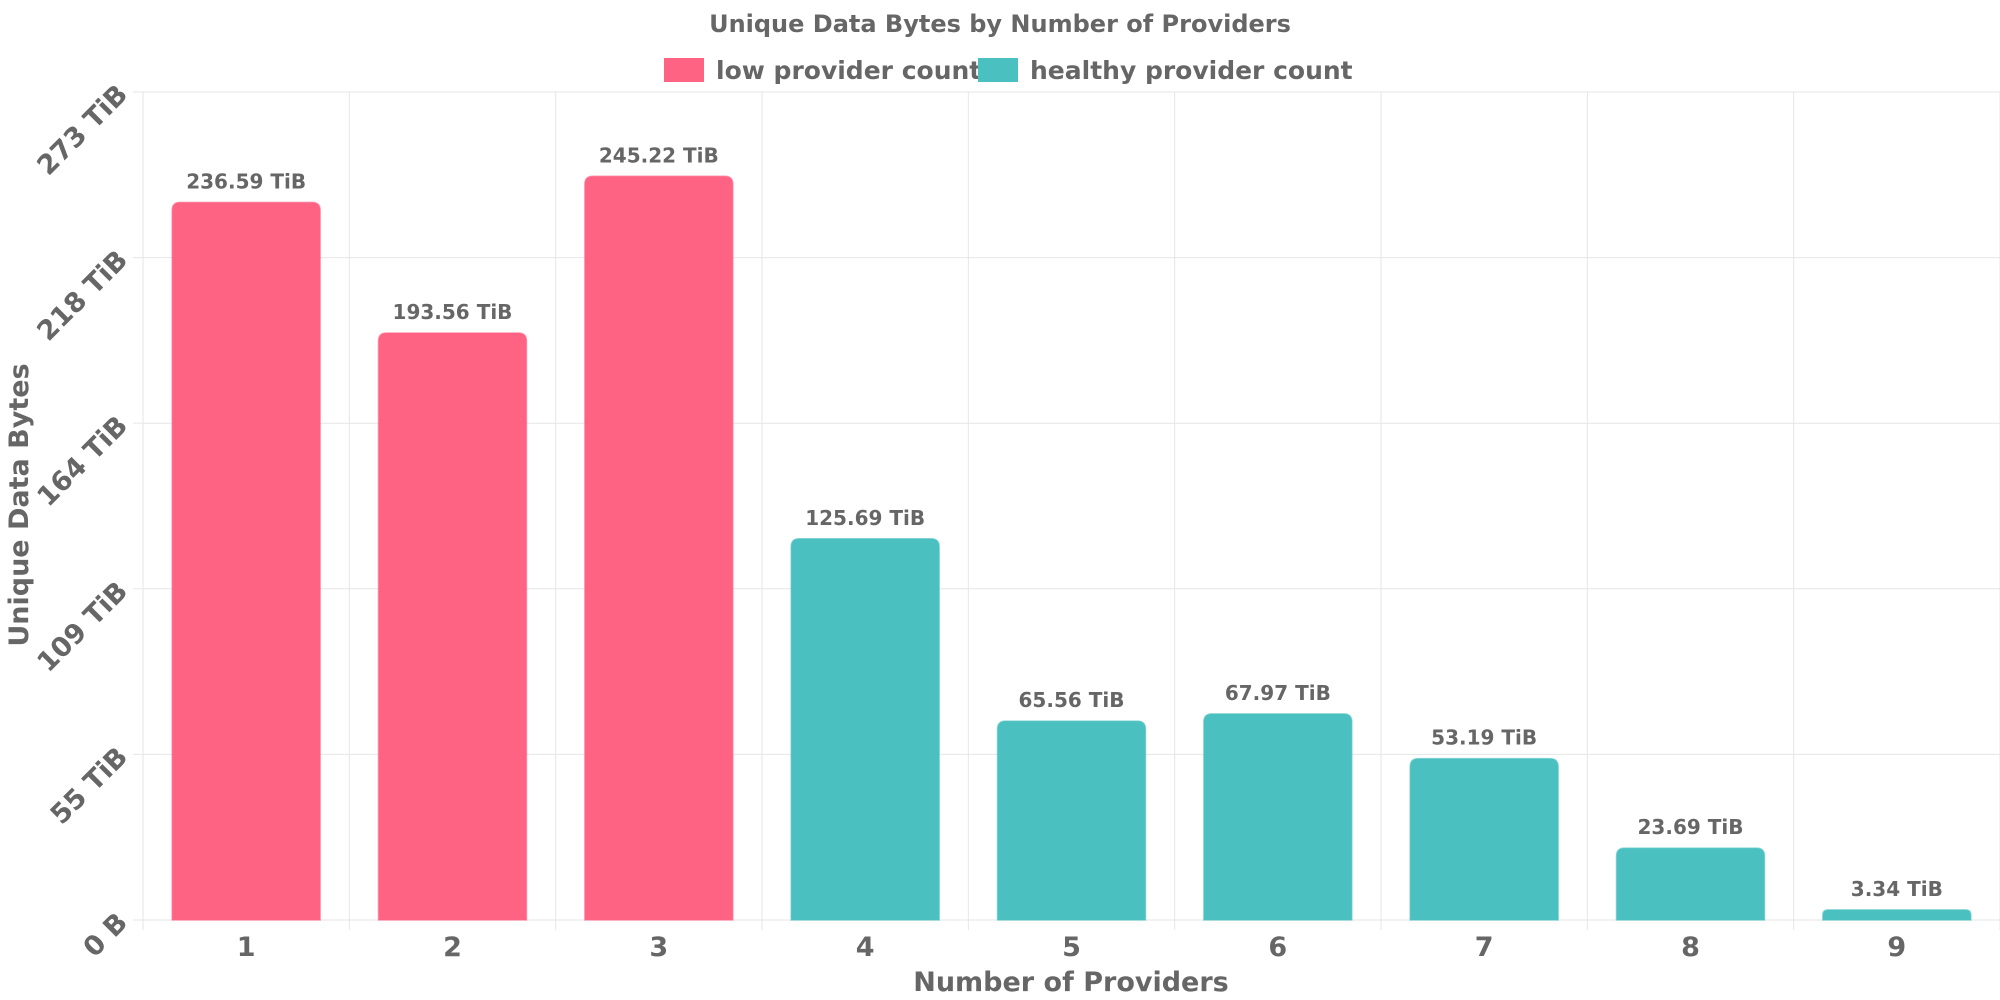 The height and width of the screenshot is (1000, 2000). I want to click on x-axis-label: Number of Providers, so click(1071, 982).